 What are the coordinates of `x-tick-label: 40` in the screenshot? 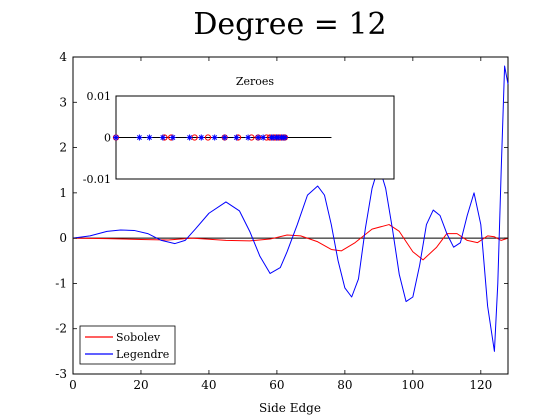 It's located at (208, 385).